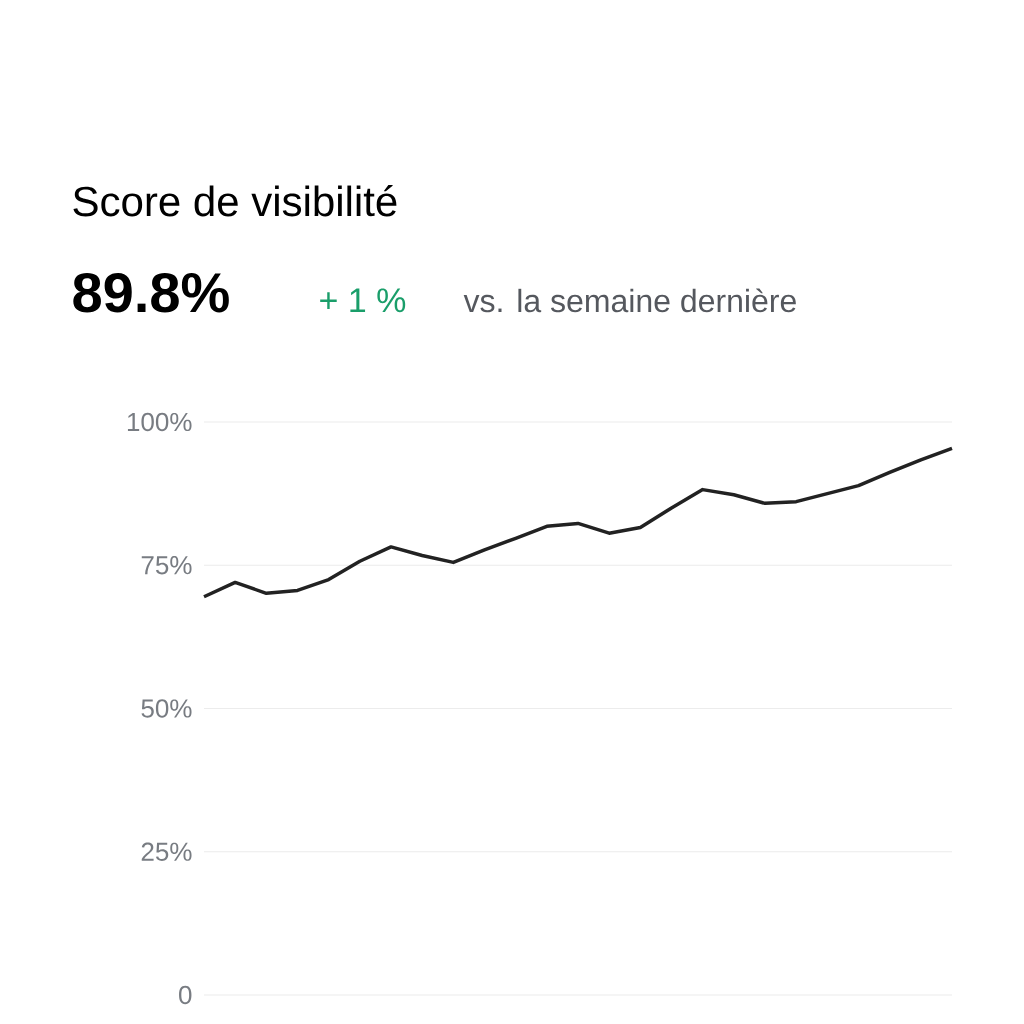 The height and width of the screenshot is (1024, 1024). I want to click on y-tick-label: 100%, so click(159, 422).